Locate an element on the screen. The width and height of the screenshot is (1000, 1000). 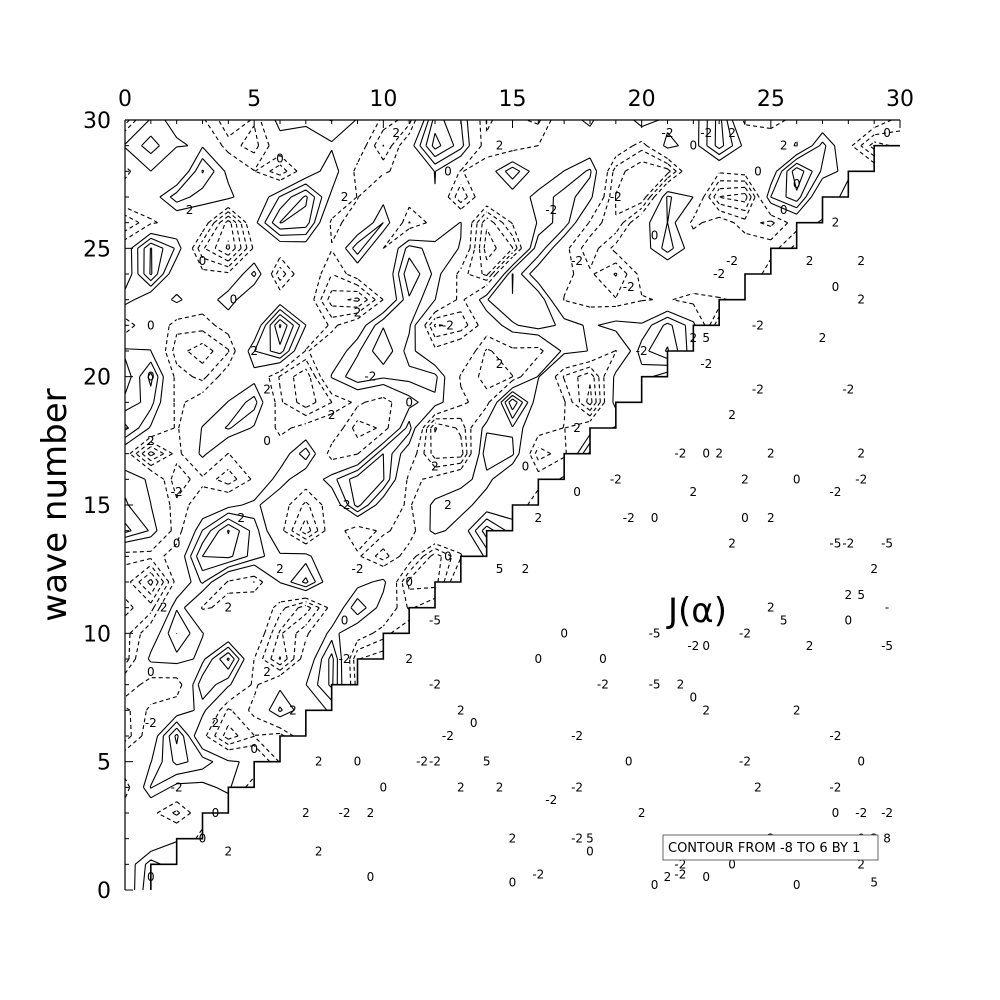
j-alpha-annotation: J(α) is located at coordinates (696, 611).